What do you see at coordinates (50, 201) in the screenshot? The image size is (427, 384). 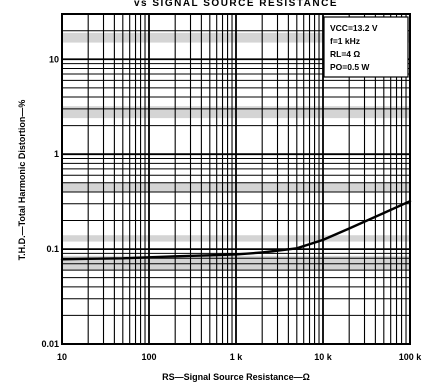 I see `y-tick-labels: 0.01 0.1 1 10` at bounding box center [50, 201].